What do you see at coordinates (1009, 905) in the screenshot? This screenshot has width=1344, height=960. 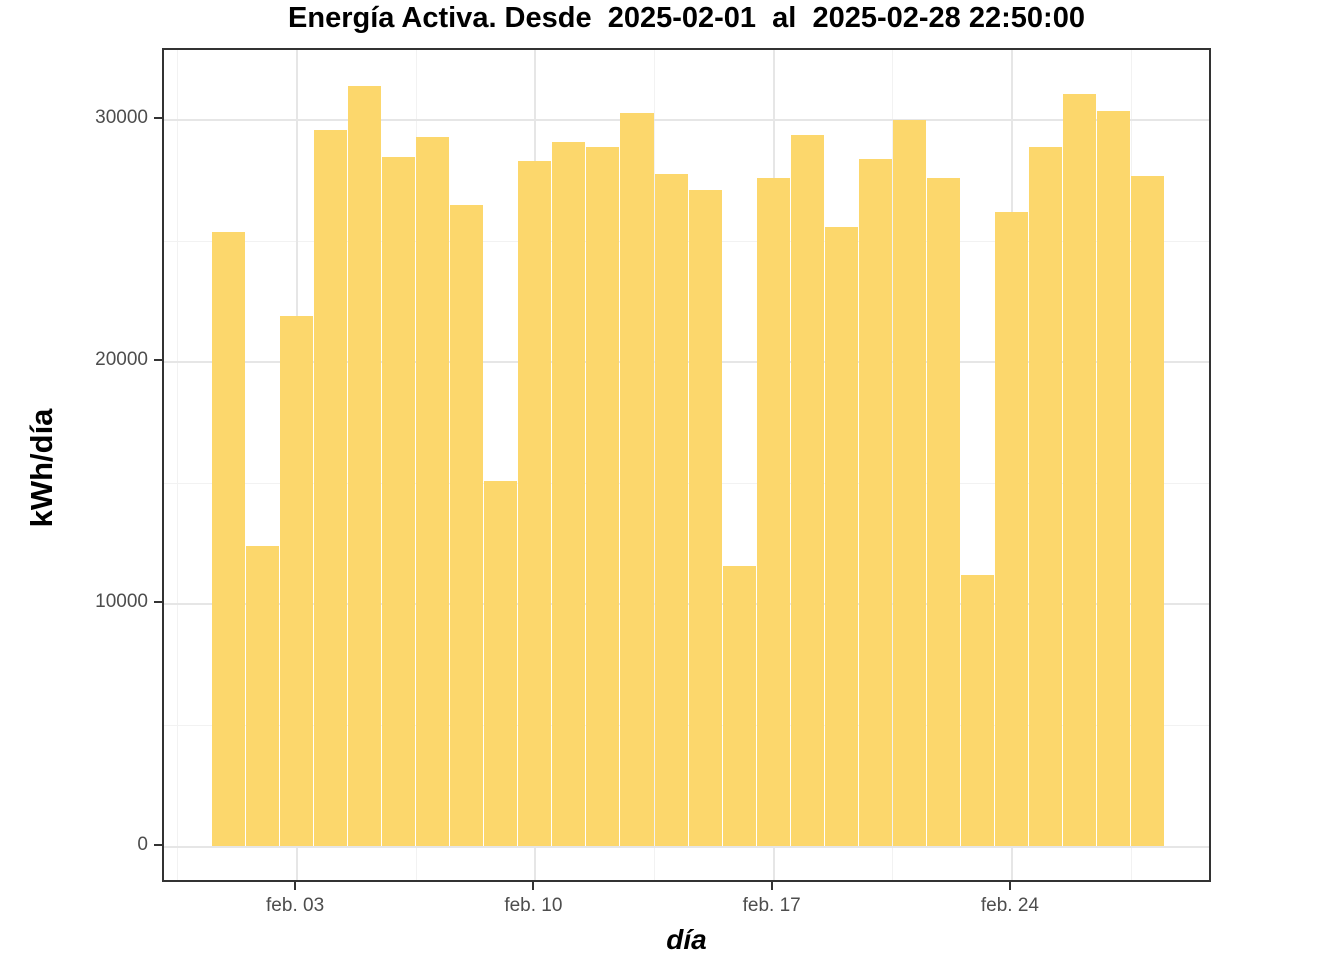 I see `x-tick-label: feb. 24` at bounding box center [1009, 905].